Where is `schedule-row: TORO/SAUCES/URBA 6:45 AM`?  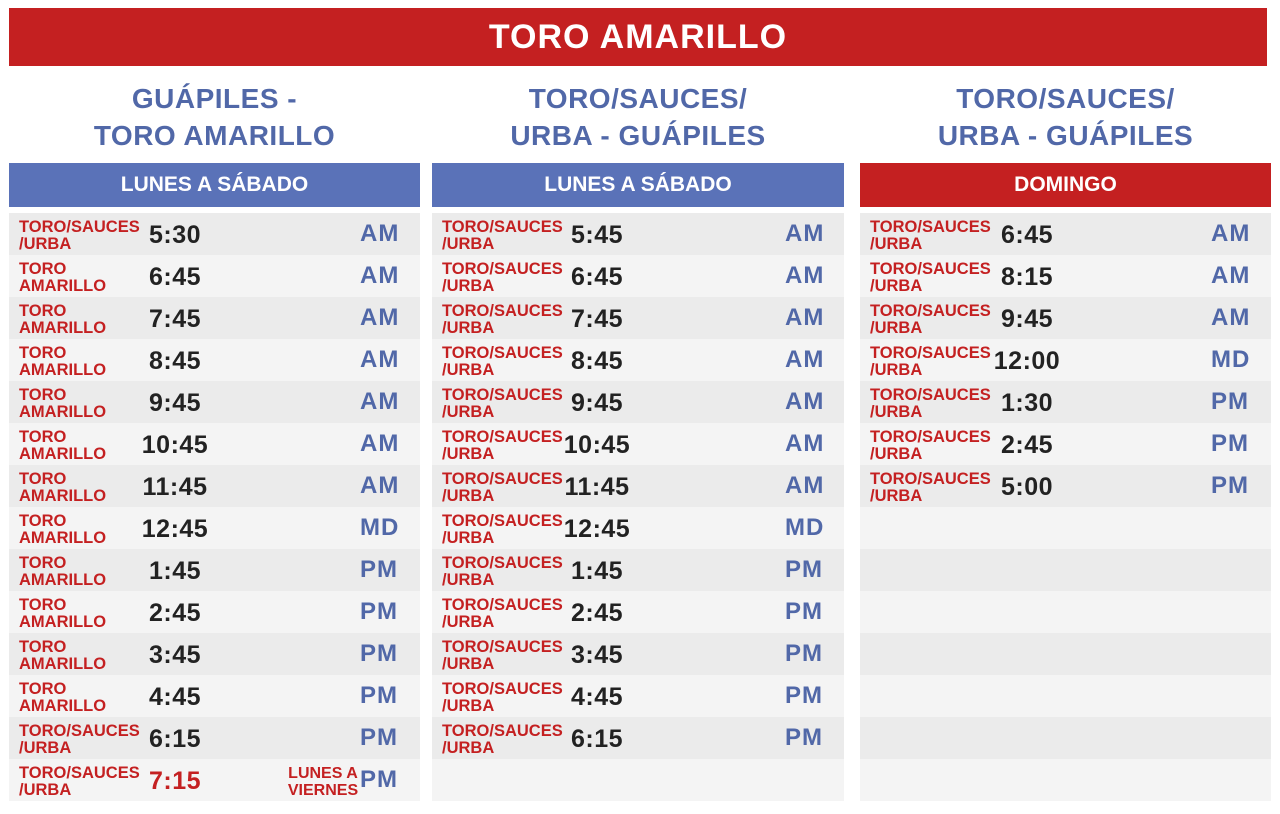
schedule-row: TORO/SAUCES/URBA 6:45 AM is located at coordinates (638, 276).